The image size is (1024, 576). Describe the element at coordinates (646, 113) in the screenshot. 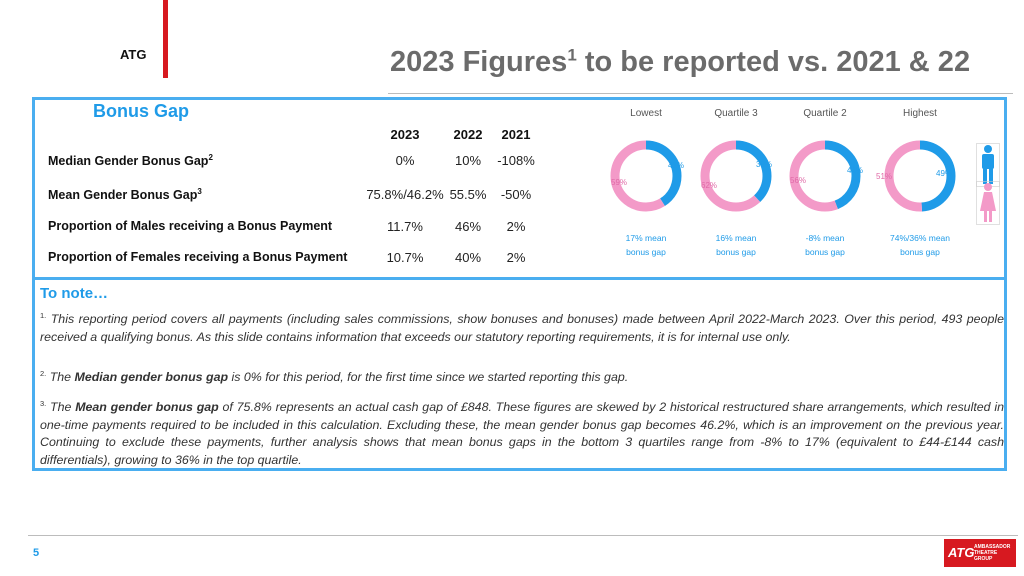

I see `quartile-heading-lowest: Lowest` at that location.